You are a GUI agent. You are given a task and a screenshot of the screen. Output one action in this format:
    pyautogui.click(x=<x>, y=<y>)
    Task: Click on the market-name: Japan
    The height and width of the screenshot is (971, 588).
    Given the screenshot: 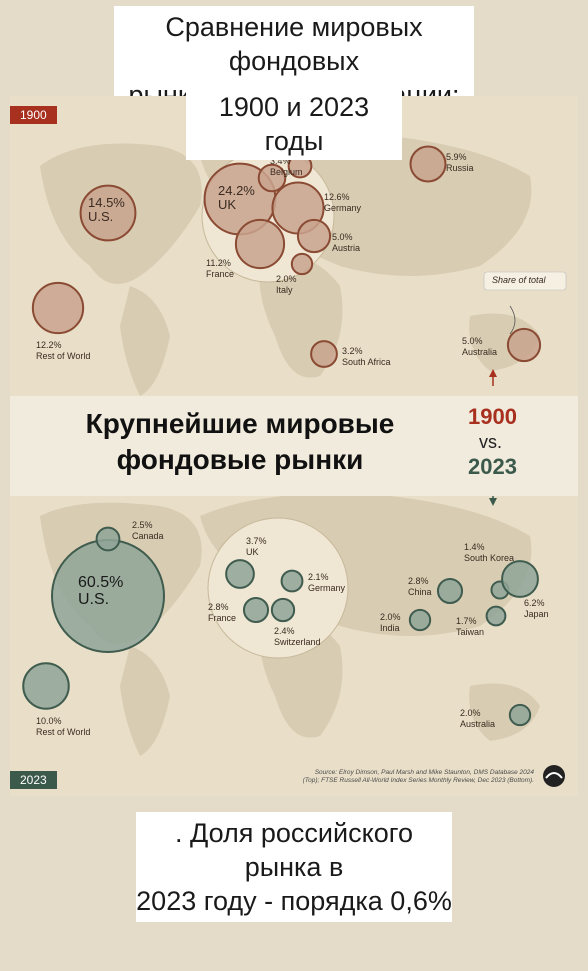 What is the action you would take?
    pyautogui.click(x=536, y=614)
    